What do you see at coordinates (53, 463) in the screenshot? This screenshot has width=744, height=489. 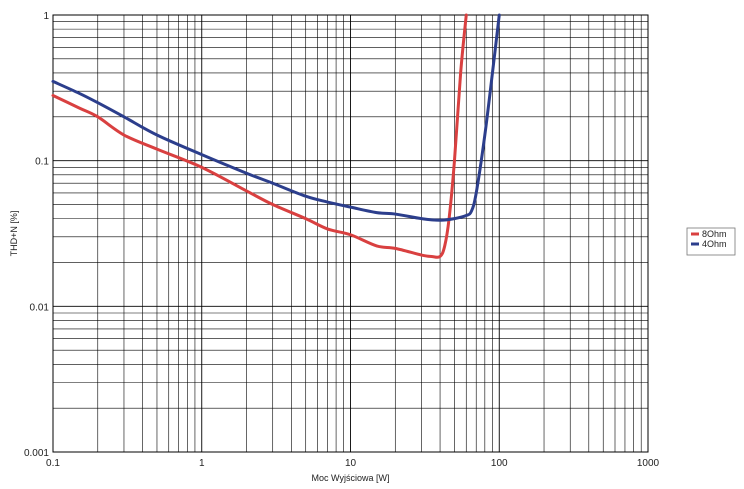 I see `x-tick-label: 0.1` at bounding box center [53, 463].